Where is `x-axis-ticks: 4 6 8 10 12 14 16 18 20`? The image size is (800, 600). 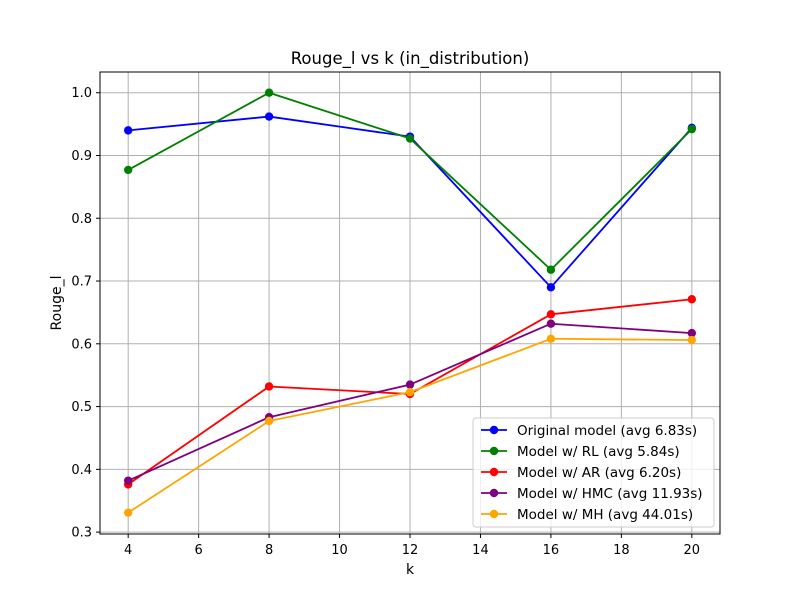
x-axis-ticks: 4 6 8 10 12 14 16 18 20 is located at coordinates (412, 546).